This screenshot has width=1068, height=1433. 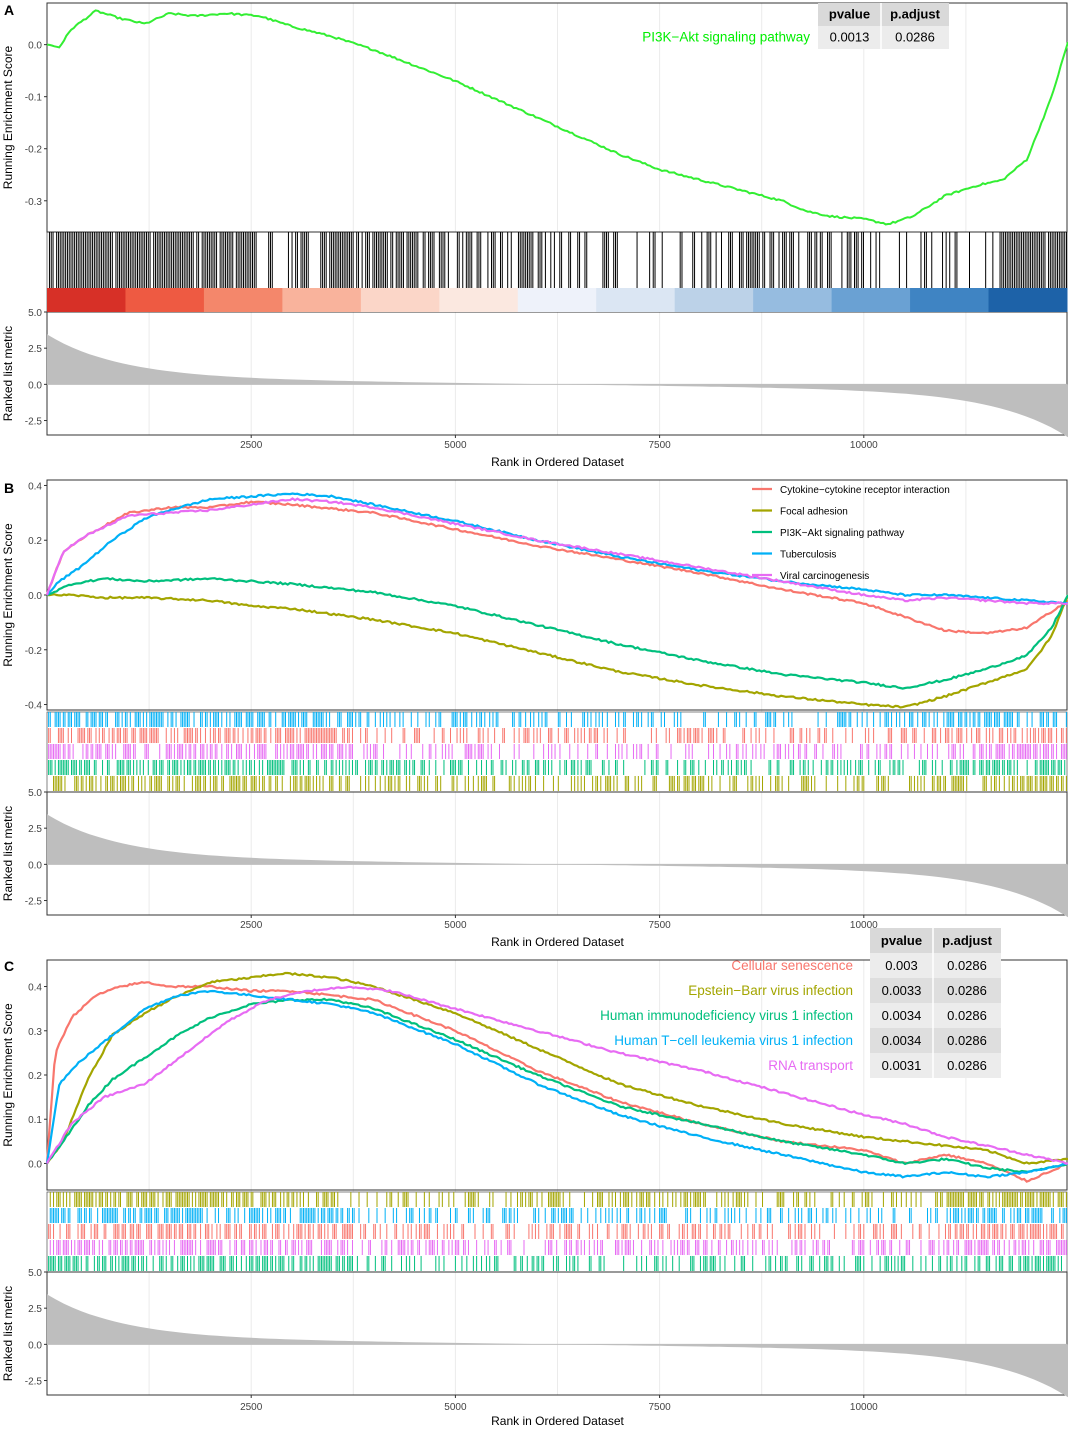 What do you see at coordinates (824, 576) in the screenshot?
I see `legend-label: Viral carcinogenesis` at bounding box center [824, 576].